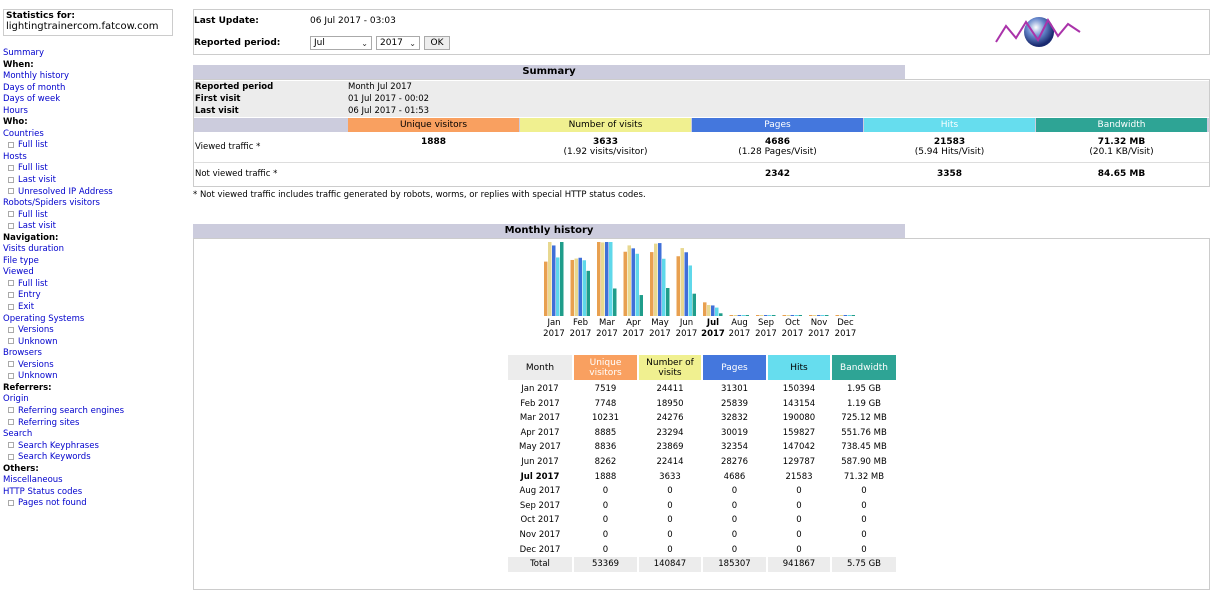  Describe the element at coordinates (819, 329) in the screenshot. I see `chart-month-label: Nov 2017` at that location.